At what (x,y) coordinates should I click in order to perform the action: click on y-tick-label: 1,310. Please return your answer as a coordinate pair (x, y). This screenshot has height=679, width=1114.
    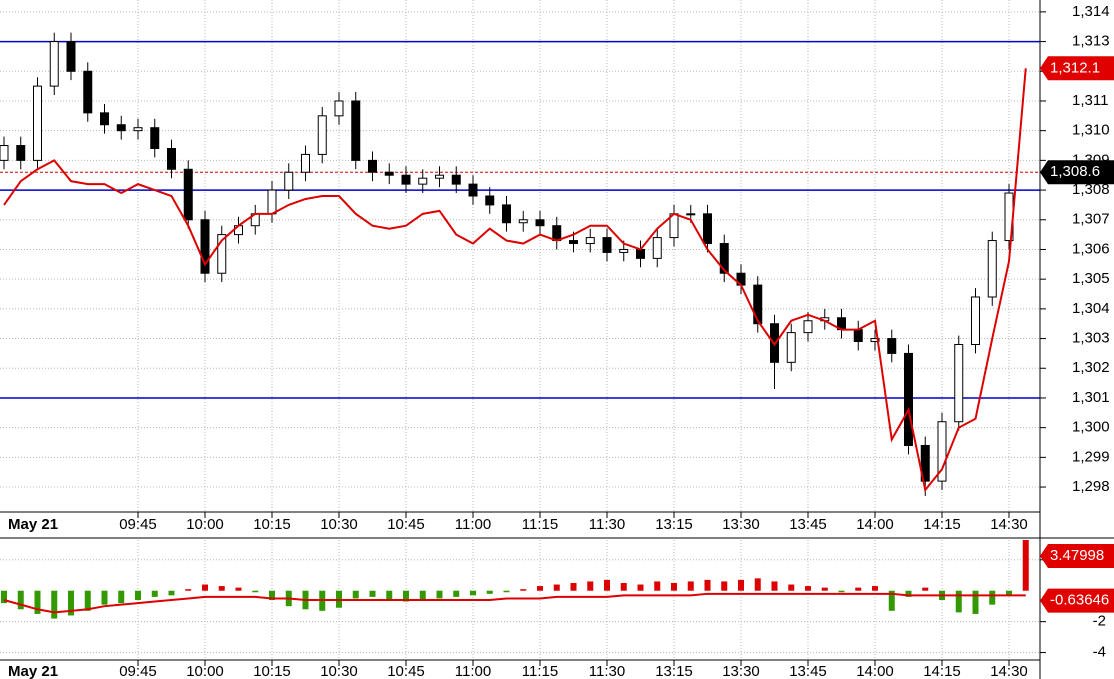
    Looking at the image, I should click on (1091, 130).